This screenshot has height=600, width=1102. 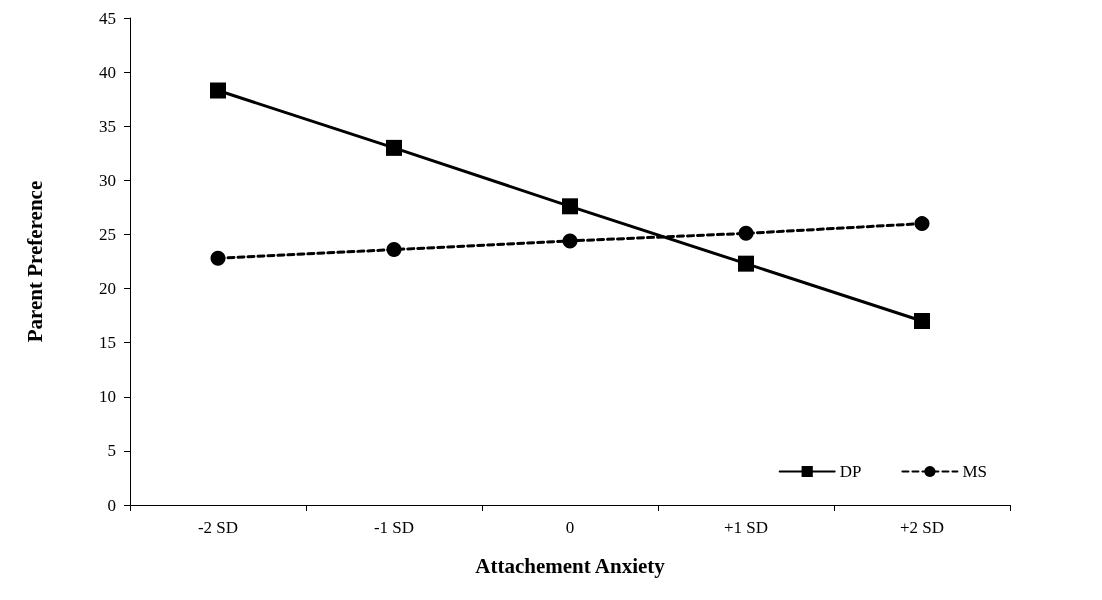 I want to click on x-tick-label: +1 SD, so click(x=746, y=527).